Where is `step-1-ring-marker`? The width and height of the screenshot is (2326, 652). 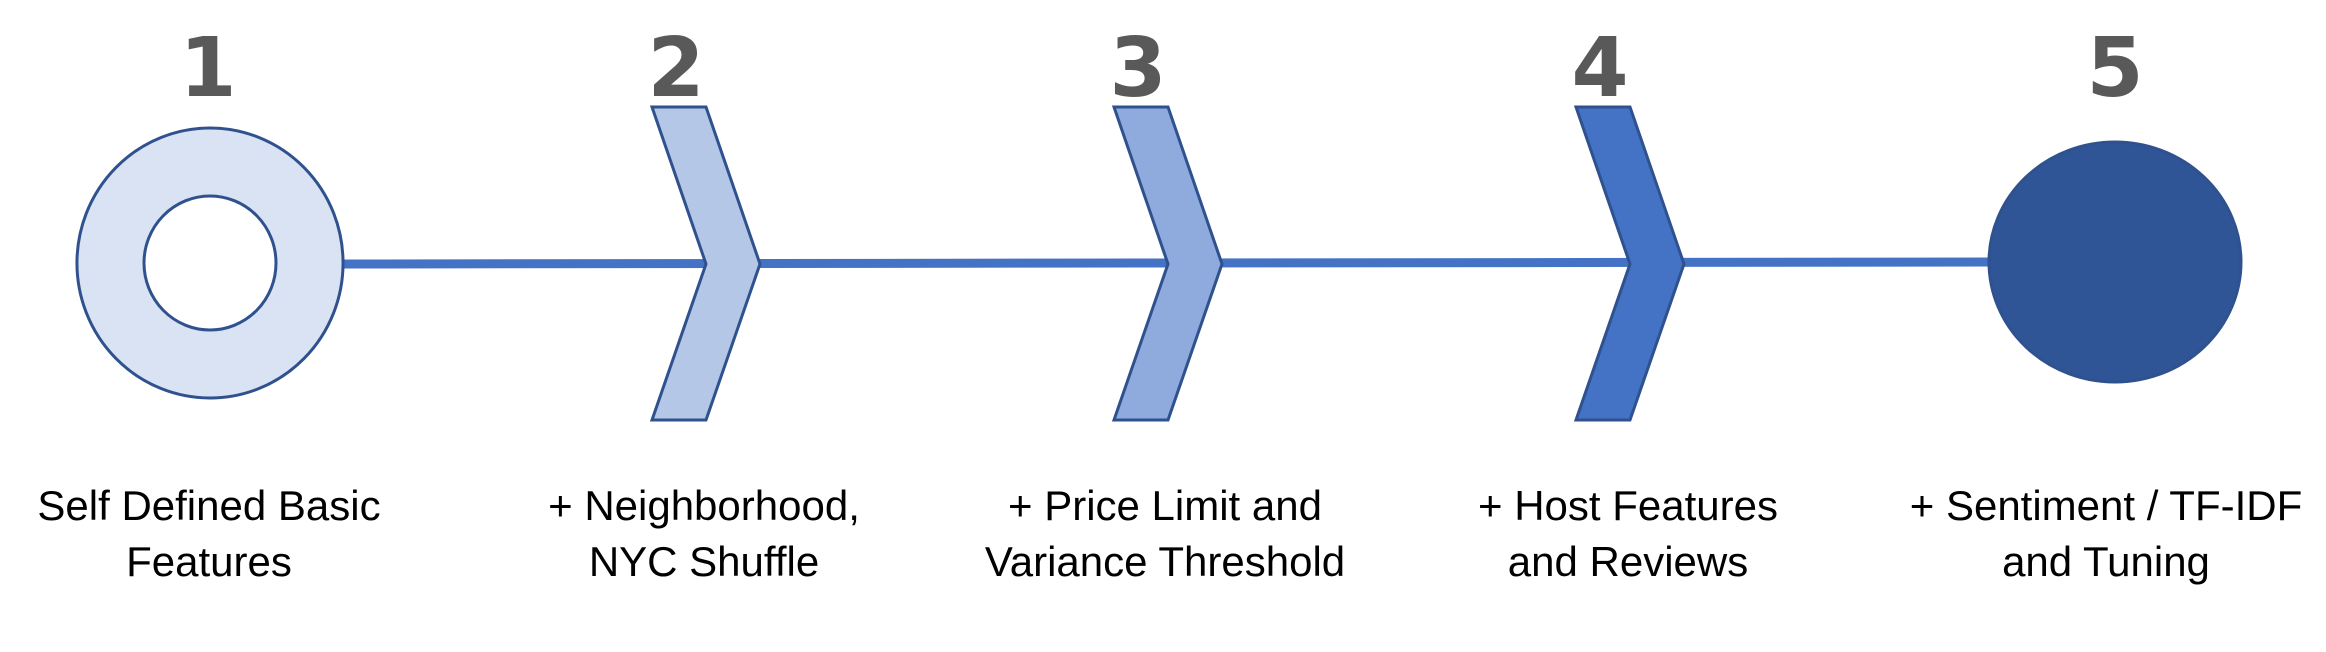 step-1-ring-marker is located at coordinates (210, 263).